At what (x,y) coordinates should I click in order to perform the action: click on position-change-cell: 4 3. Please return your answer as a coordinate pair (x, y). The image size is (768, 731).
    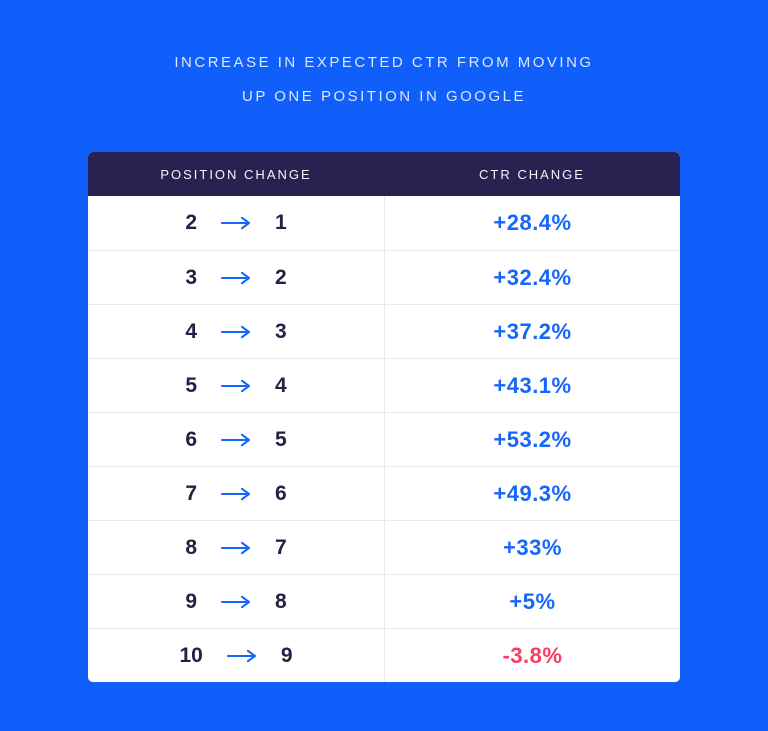
    Looking at the image, I should click on (236, 331).